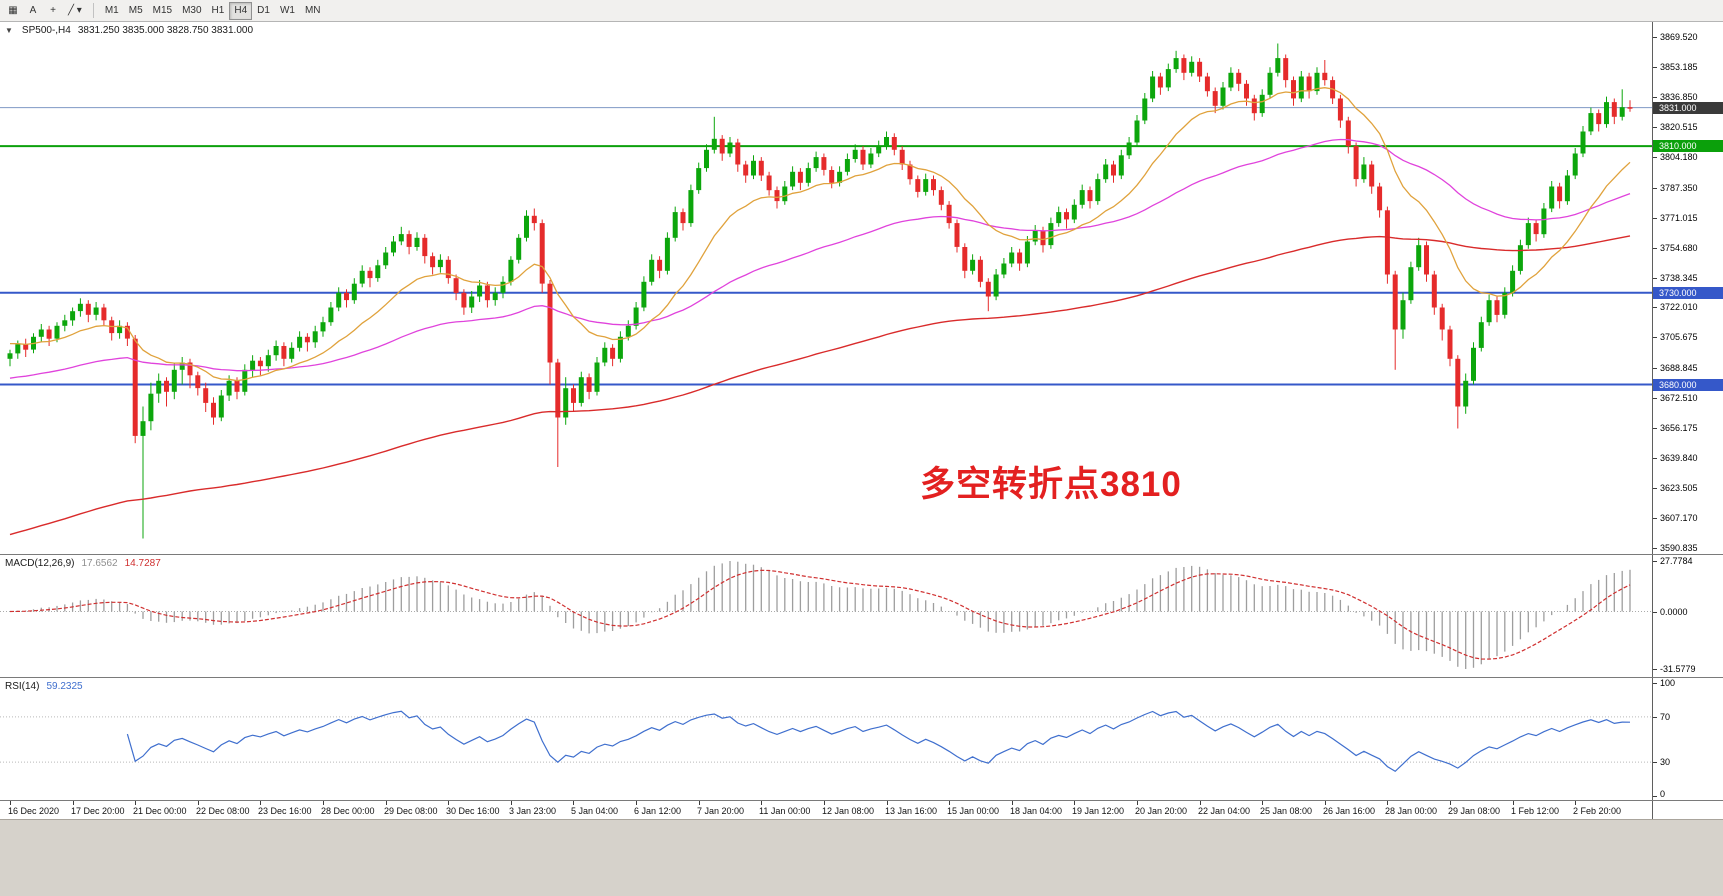 This screenshot has height=896, width=1723. I want to click on time-axis-label: 23 Dec 16:00, so click(285, 811).